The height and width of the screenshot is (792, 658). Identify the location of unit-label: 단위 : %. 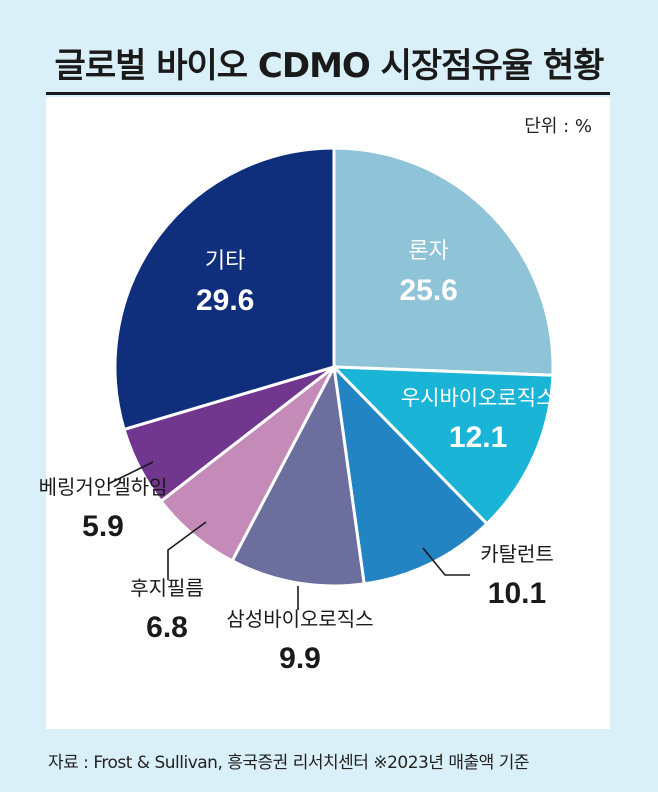
(558, 126).